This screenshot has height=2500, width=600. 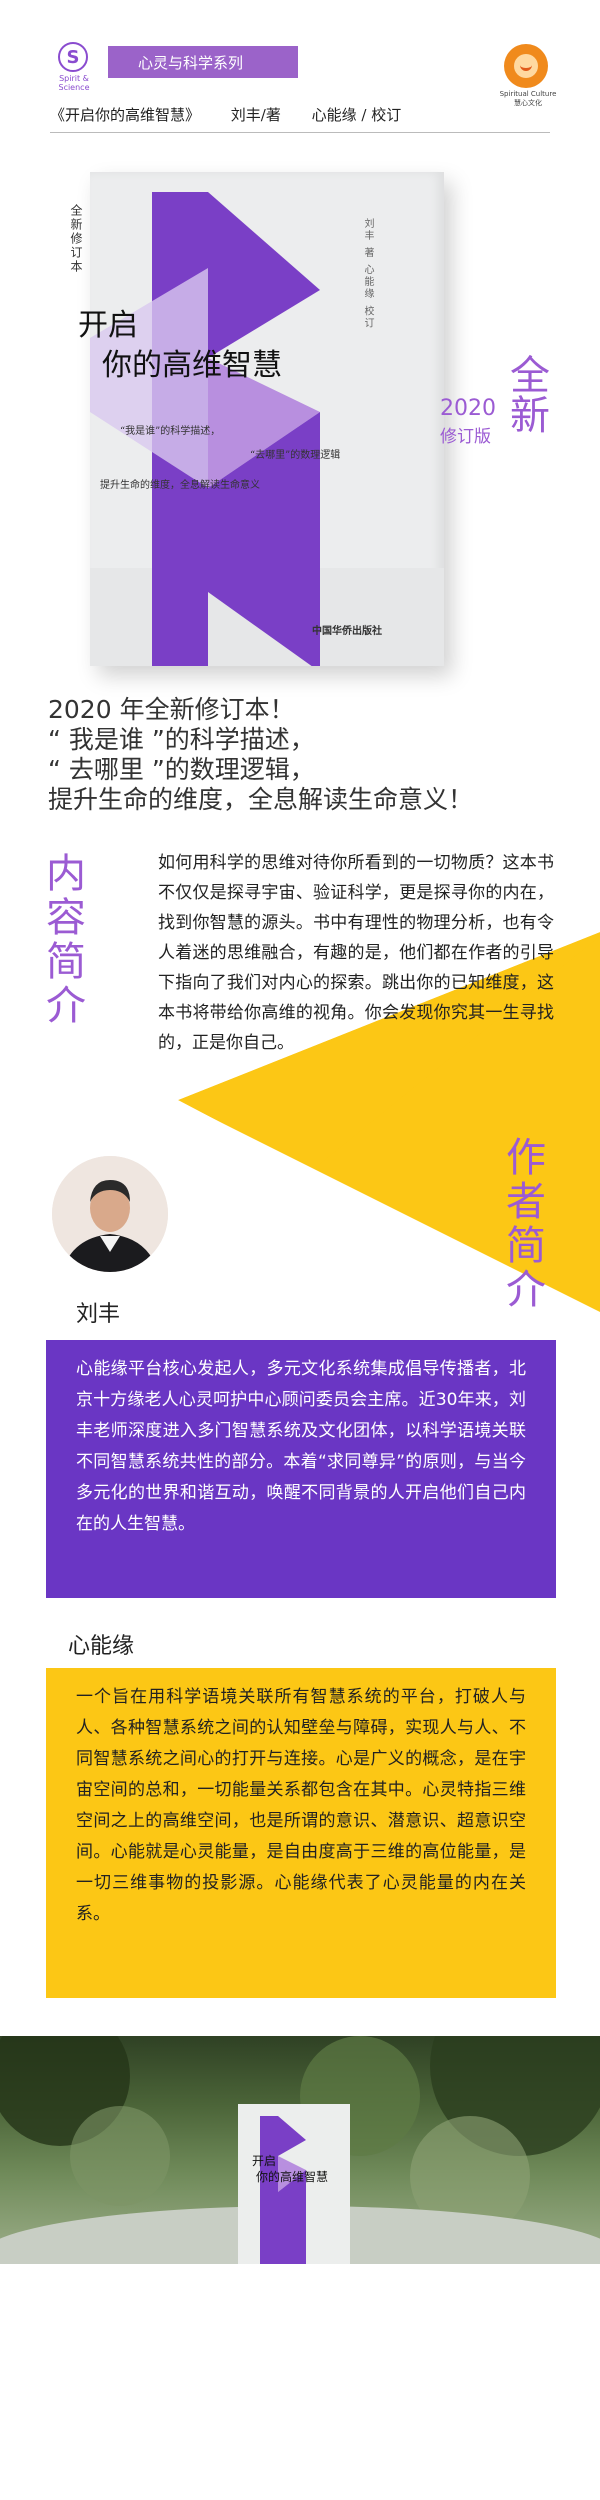 What do you see at coordinates (125, 115) in the screenshot?
I see `book-title: 《开启你的高维智慧》` at bounding box center [125, 115].